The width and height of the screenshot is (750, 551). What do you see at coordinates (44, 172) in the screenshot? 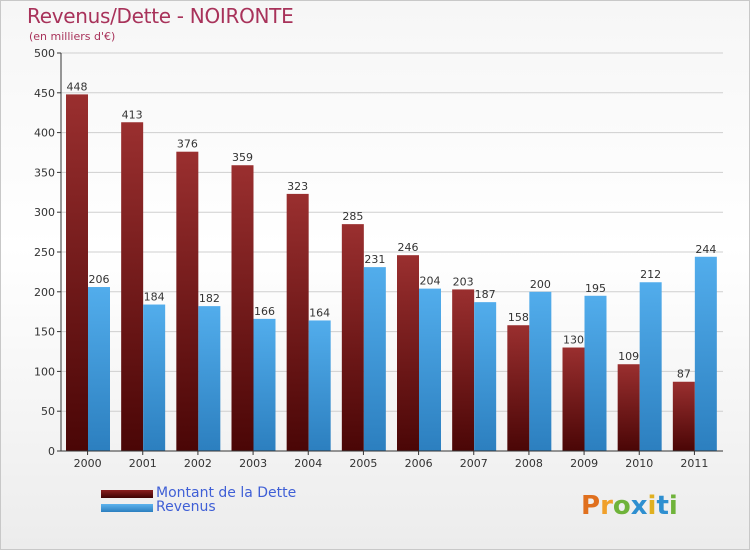
I see `y-tick-label-350: 350` at bounding box center [44, 172].